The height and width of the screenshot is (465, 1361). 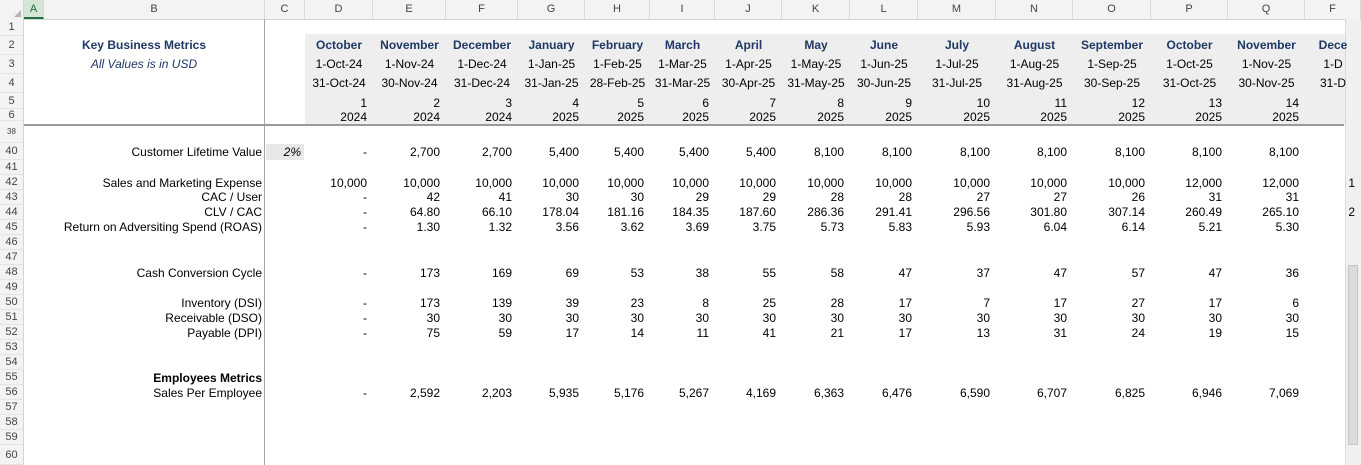 I want to click on value-cell-dpi: 21, so click(x=837, y=333).